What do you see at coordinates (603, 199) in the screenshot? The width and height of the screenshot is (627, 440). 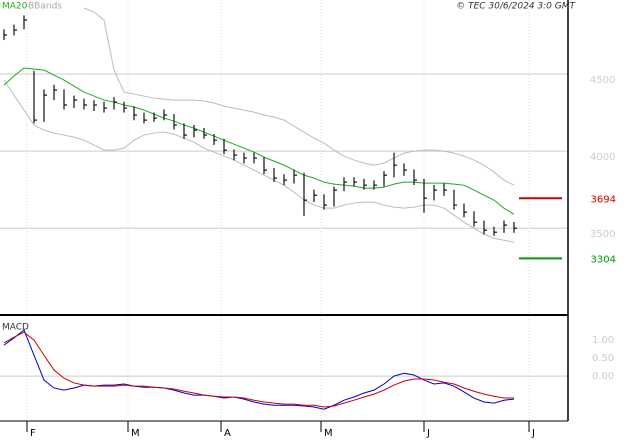 I see `level-label: 3694` at bounding box center [603, 199].